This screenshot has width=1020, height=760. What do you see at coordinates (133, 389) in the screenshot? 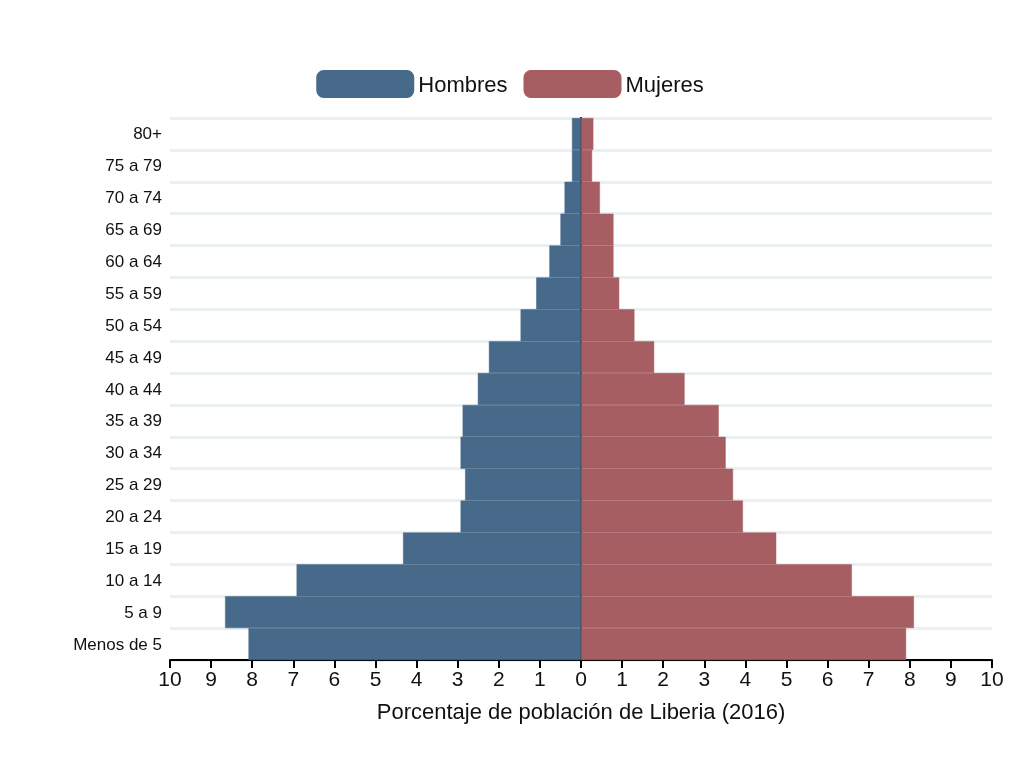
I see `y-tick-label: 40 a 44` at bounding box center [133, 389].